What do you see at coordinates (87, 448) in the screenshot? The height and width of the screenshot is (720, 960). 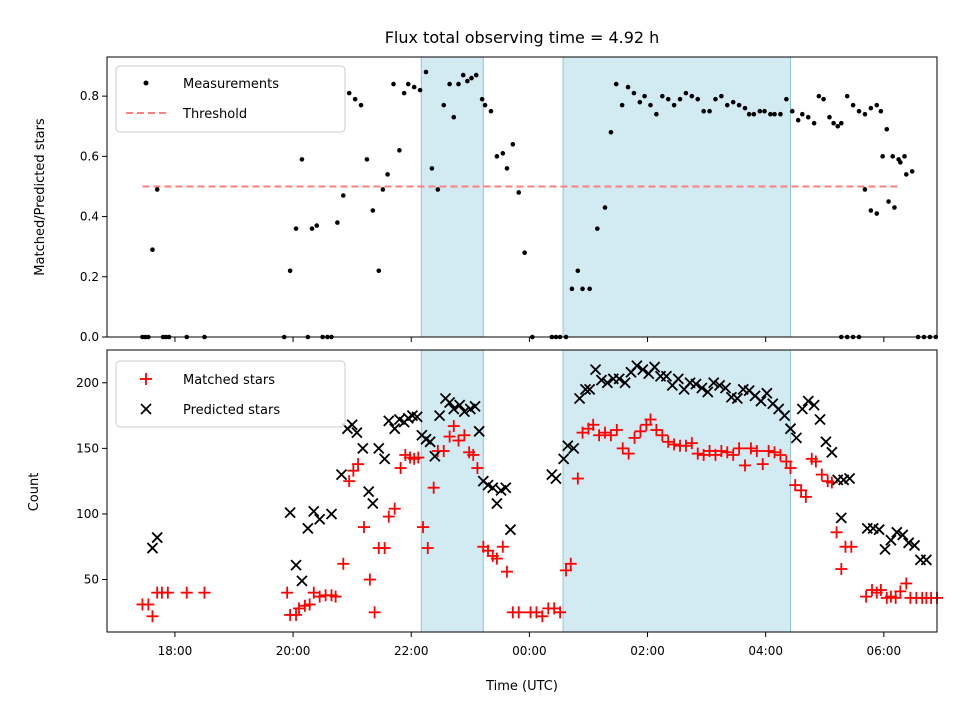 I see `y-tick-label: 150` at bounding box center [87, 448].